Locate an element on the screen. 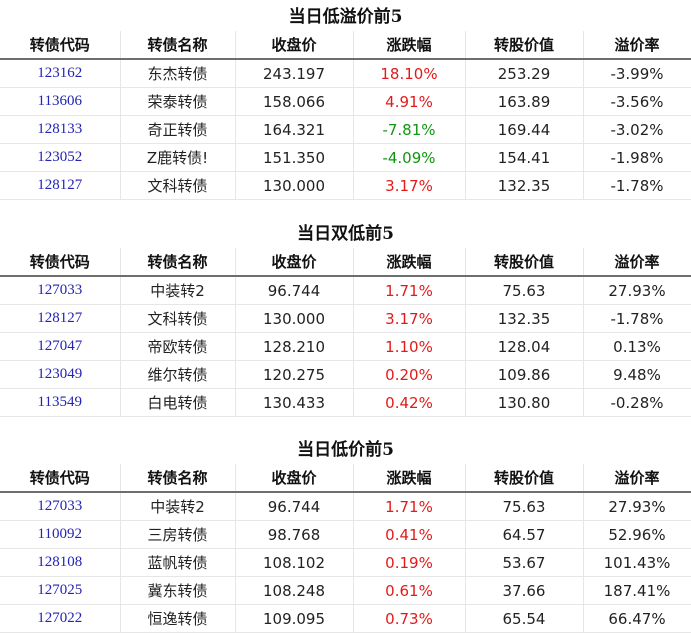 This screenshot has width=691, height=633. bond-name-cell: 恒逸转债 is located at coordinates (178, 618).